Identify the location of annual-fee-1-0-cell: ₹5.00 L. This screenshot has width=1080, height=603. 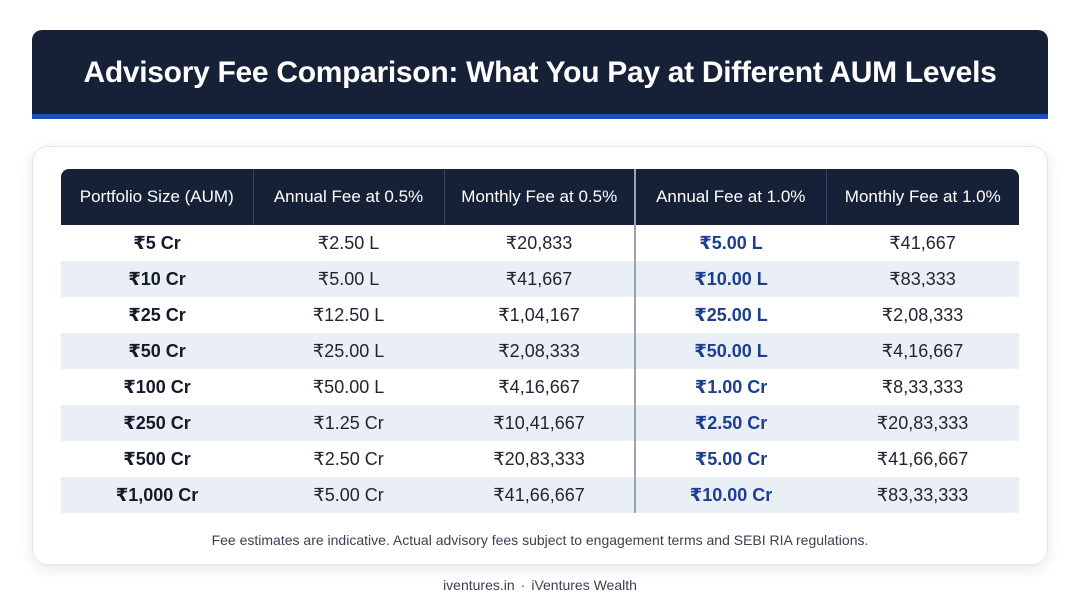
(730, 243).